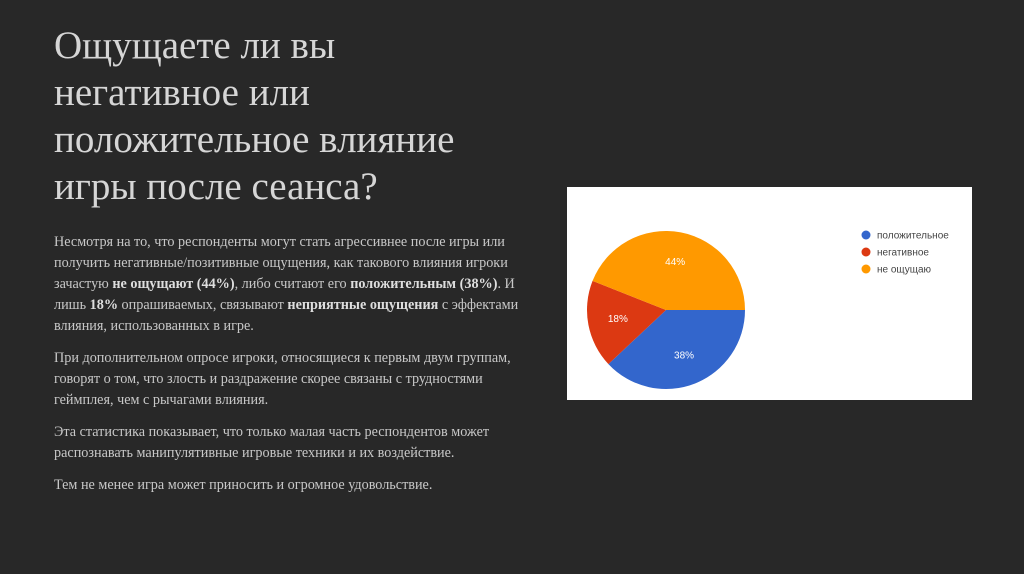 This screenshot has width=1024, height=574. I want to click on p1-bold-not-feel: не ощущают (44%), so click(173, 284).